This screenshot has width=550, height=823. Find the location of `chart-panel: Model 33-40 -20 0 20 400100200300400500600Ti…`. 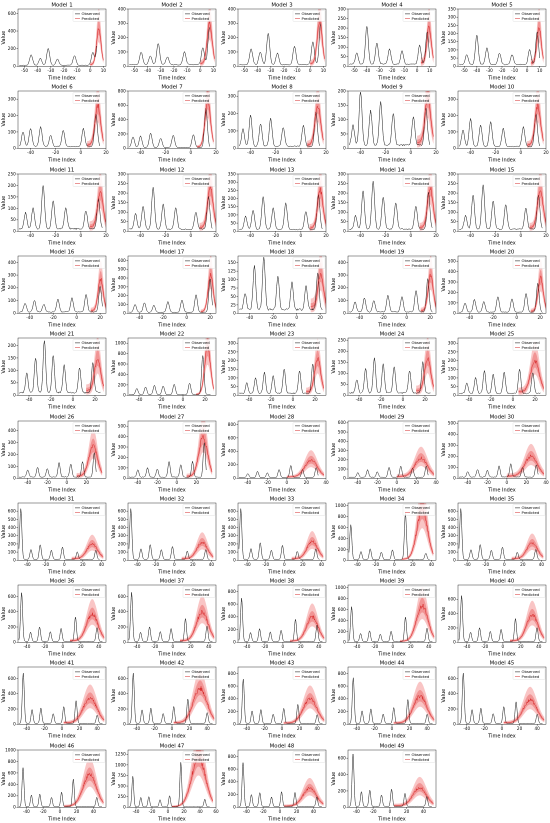

chart-panel: Model 33-40 -20 0 20 400100200300400500600Ti… is located at coordinates (274, 535).